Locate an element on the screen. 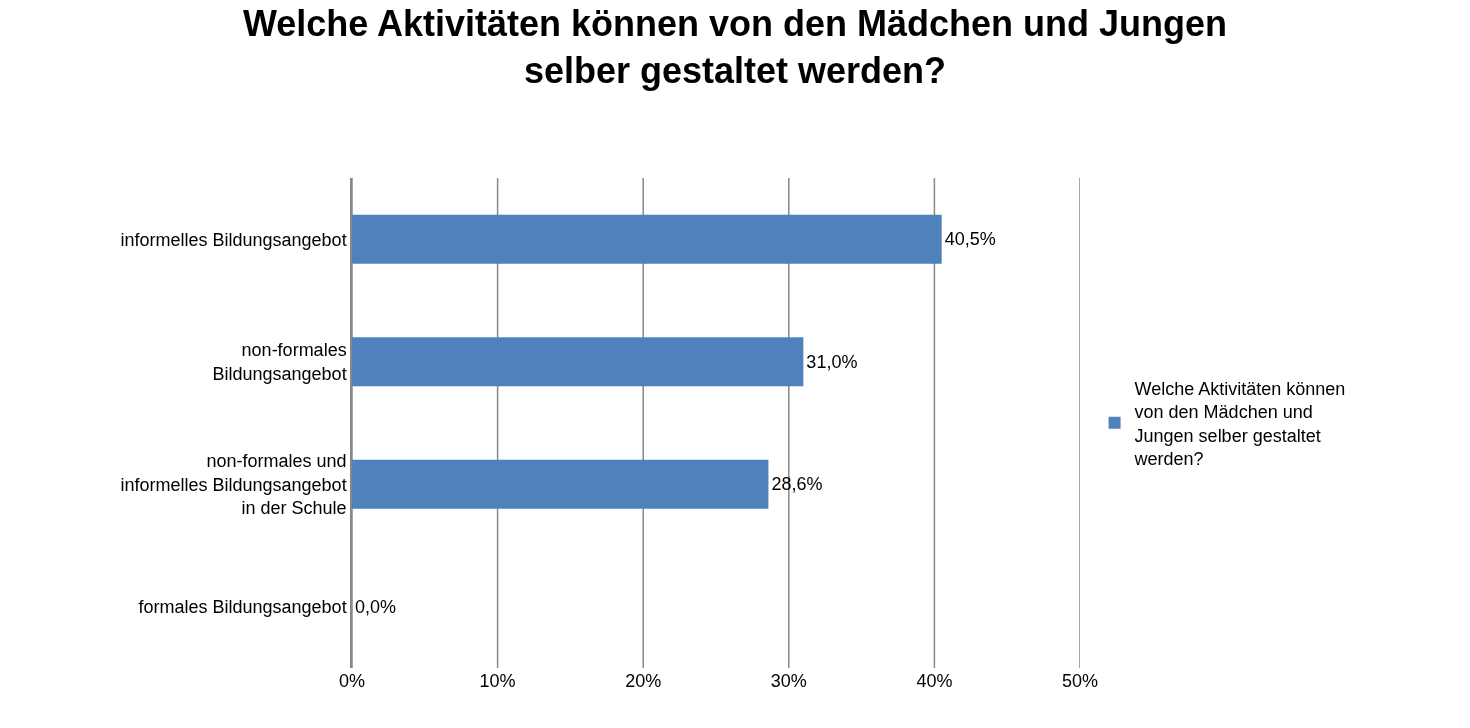 The height and width of the screenshot is (728, 1470). x-tick-label: 10% is located at coordinates (497, 681).